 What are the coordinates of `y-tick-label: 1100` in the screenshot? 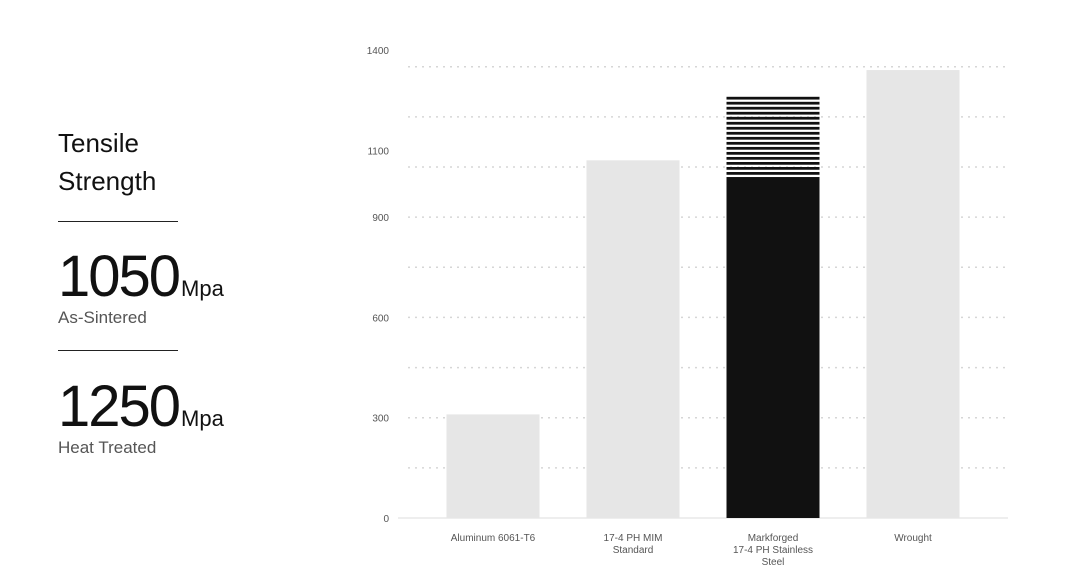 It's located at (378, 151).